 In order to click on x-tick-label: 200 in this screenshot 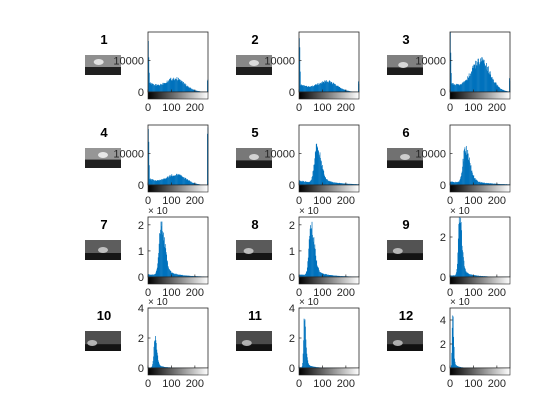, I will do `click(195, 384)`.